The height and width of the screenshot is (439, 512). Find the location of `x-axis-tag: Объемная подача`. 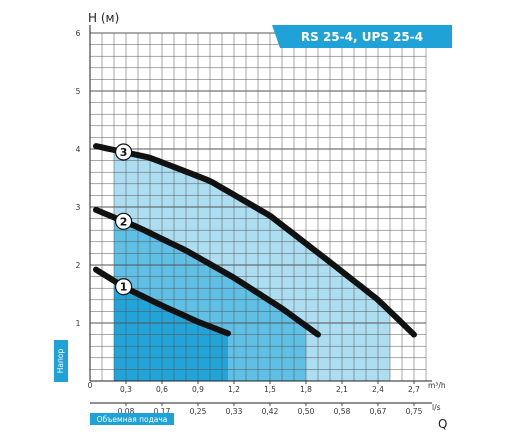

x-axis-tag: Объемная подача is located at coordinates (132, 419).